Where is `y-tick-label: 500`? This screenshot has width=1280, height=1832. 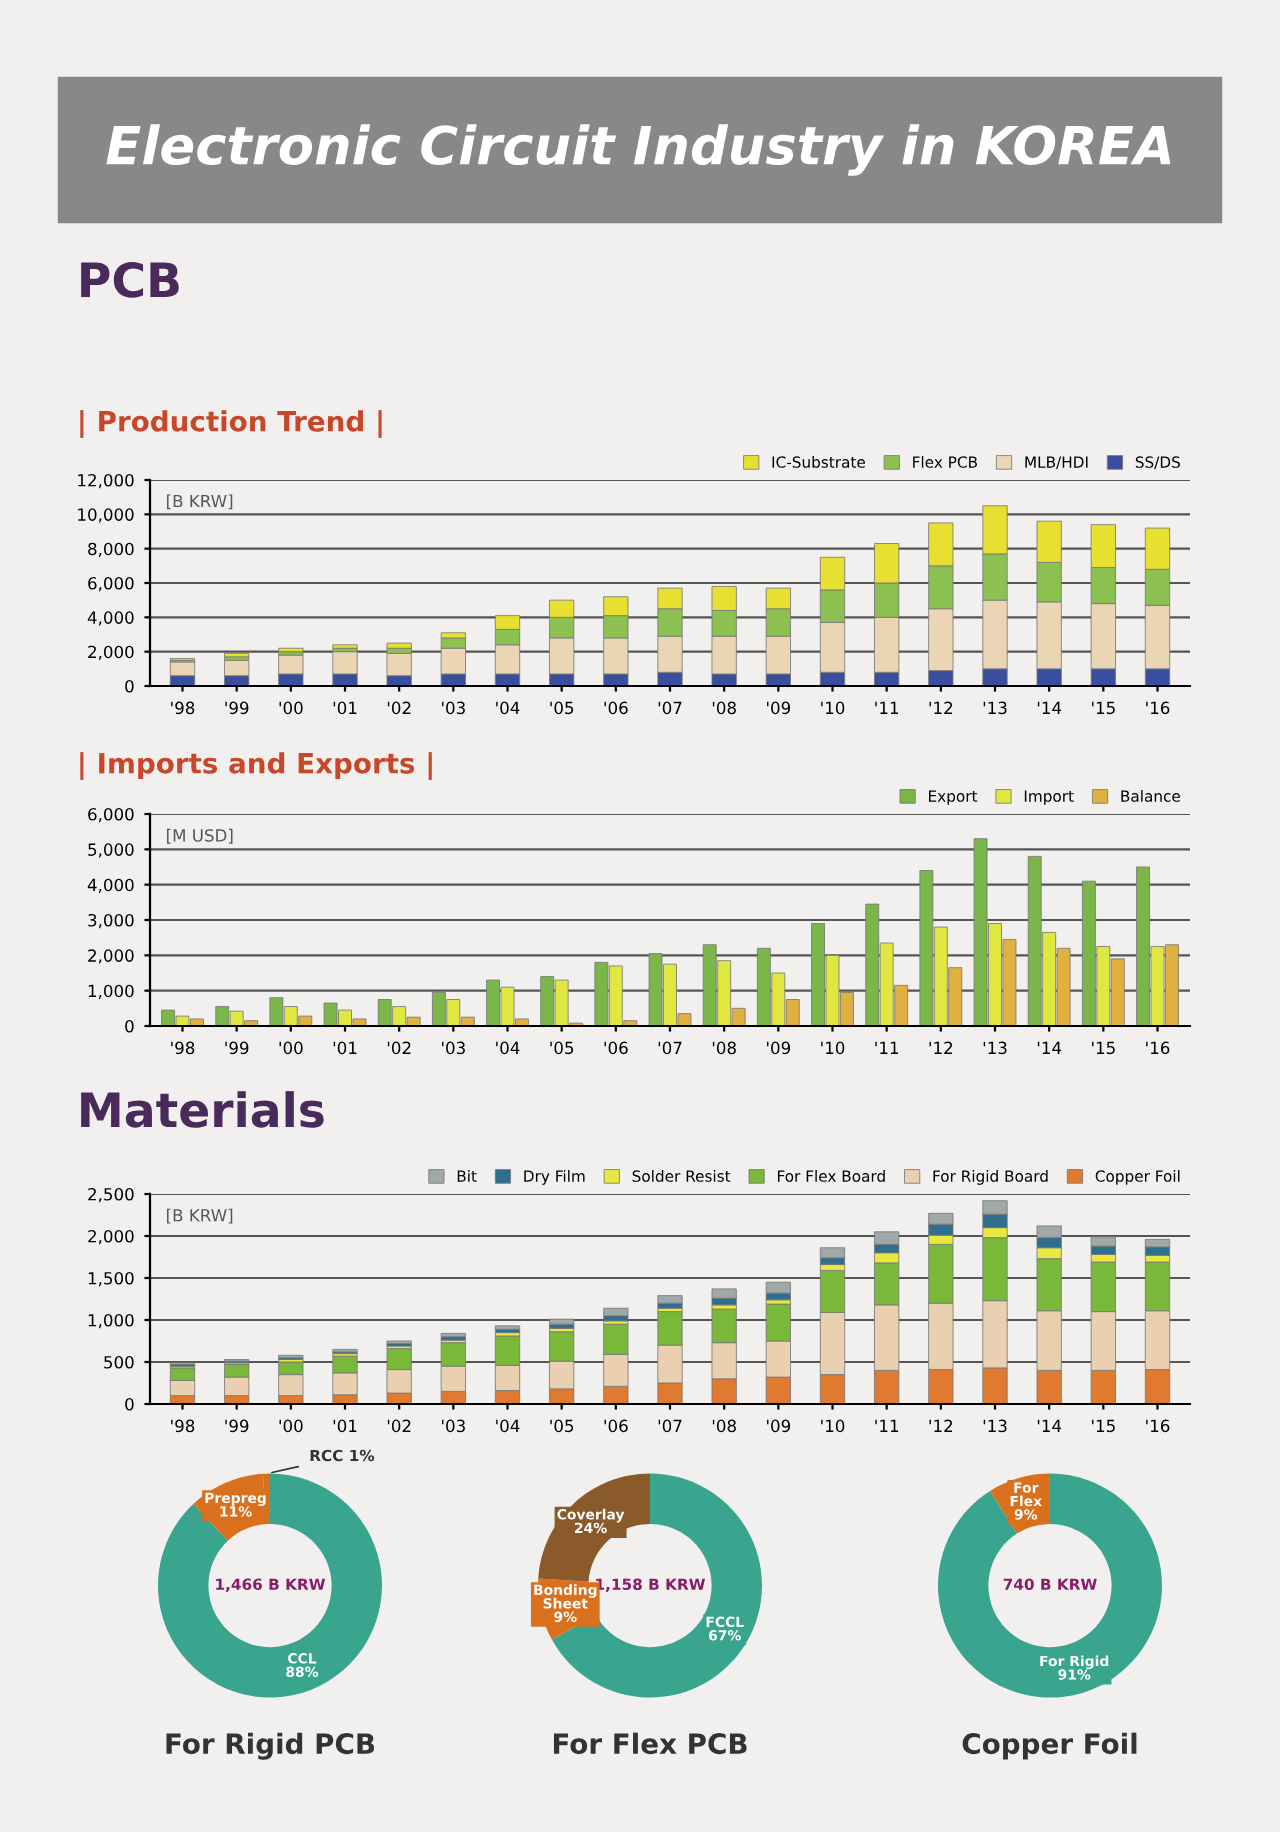
y-tick-label: 500 is located at coordinates (119, 1362).